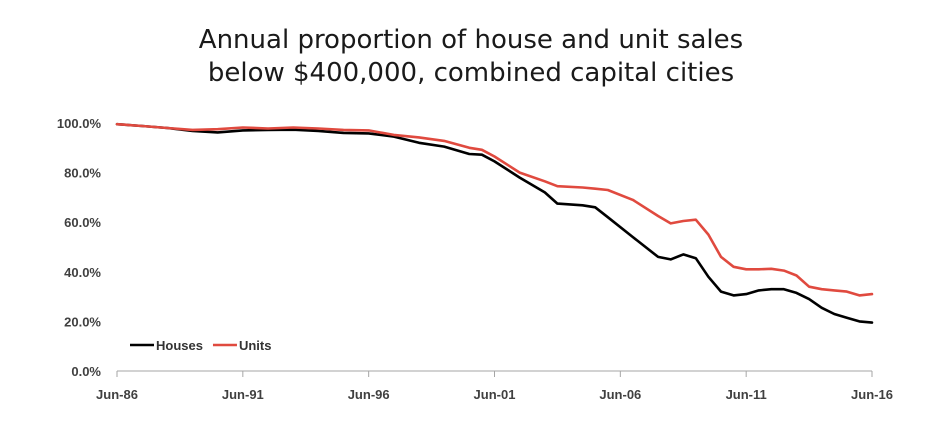 This screenshot has width=942, height=422. Describe the element at coordinates (471, 73) in the screenshot. I see `chart-title-line-2: below $400,000, combined capital cities` at that location.